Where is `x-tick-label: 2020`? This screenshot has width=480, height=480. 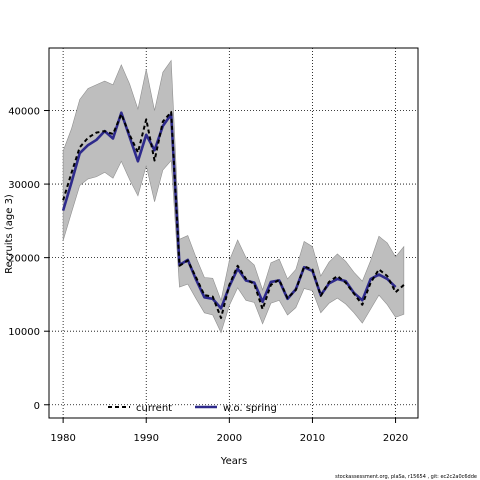 x-tick-label: 2020 is located at coordinates (395, 438).